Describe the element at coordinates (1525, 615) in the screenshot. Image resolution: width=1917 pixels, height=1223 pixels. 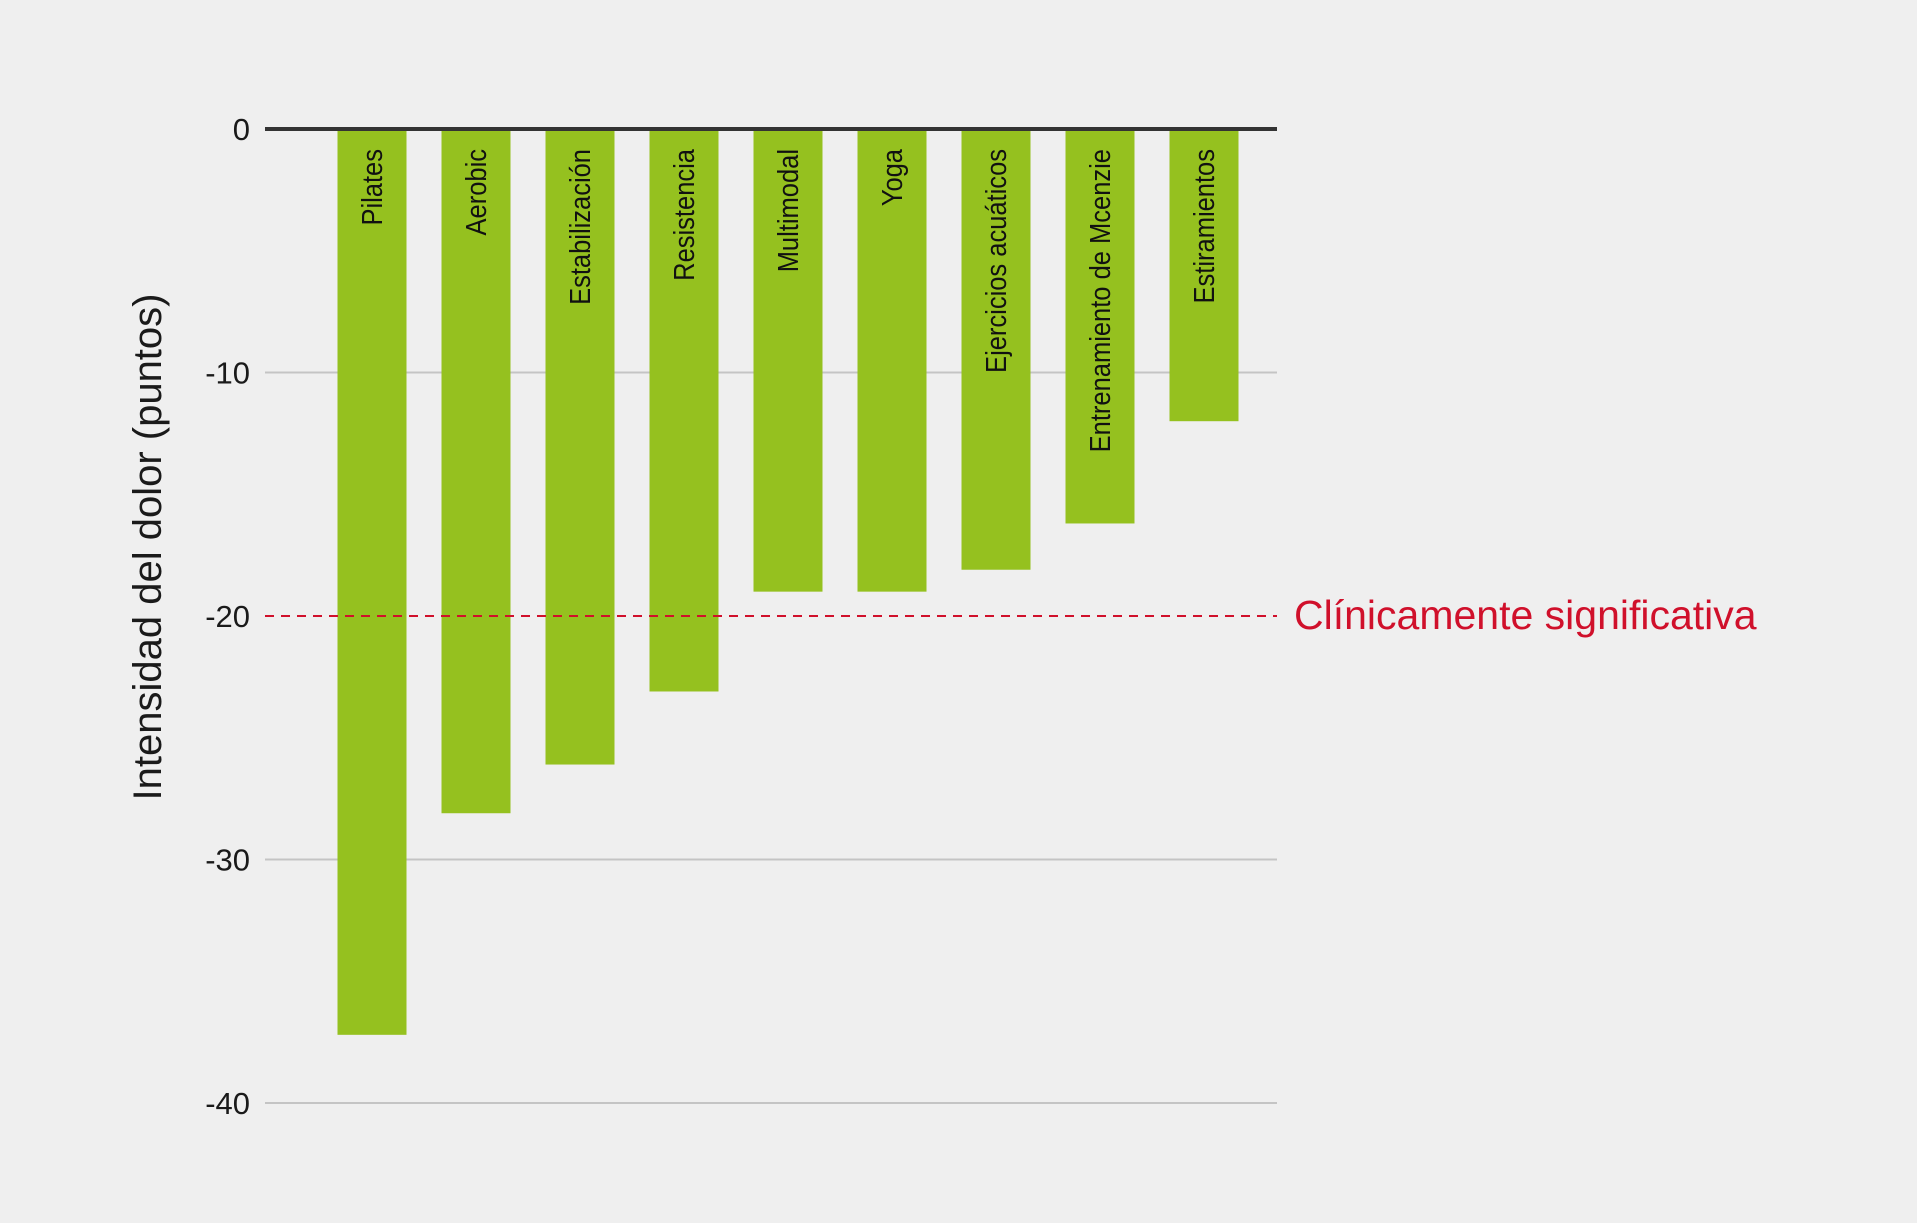
I see `reference-line-label: Clínicamente significativa` at that location.